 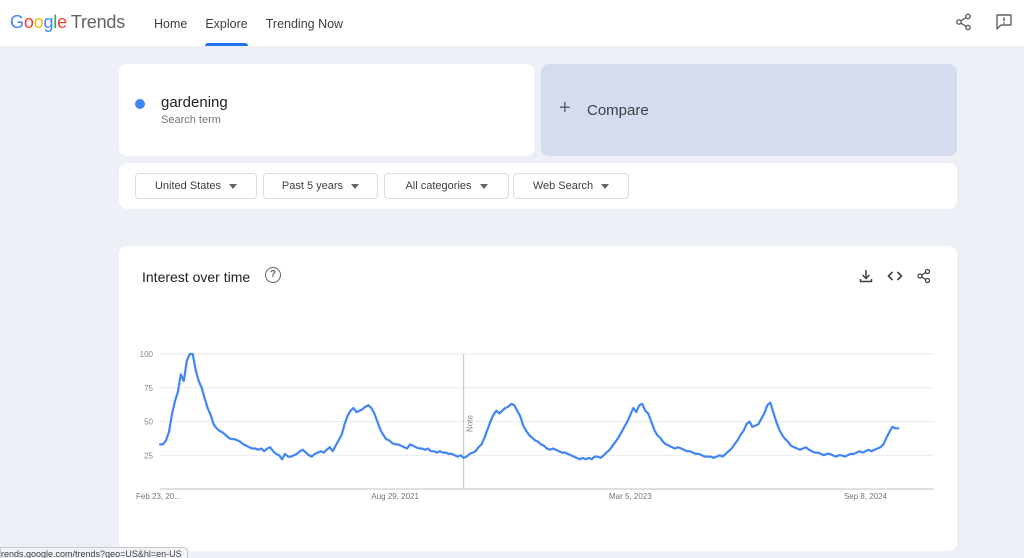 I want to click on nav-home: Home, so click(x=171, y=24).